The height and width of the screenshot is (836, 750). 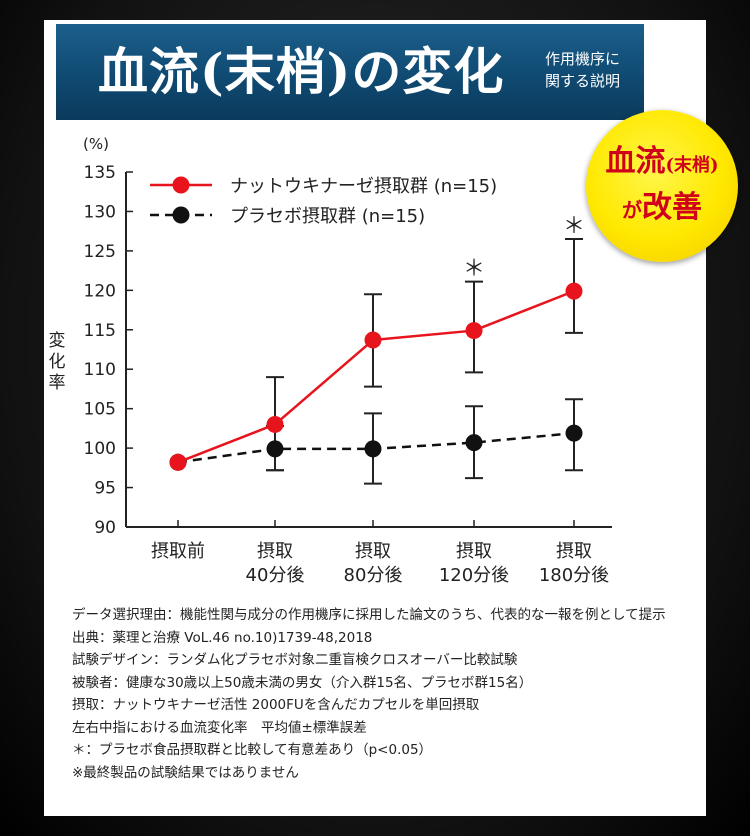 What do you see at coordinates (662, 186) in the screenshot?
I see `improvement-badge: 血流(末梢) が改善` at bounding box center [662, 186].